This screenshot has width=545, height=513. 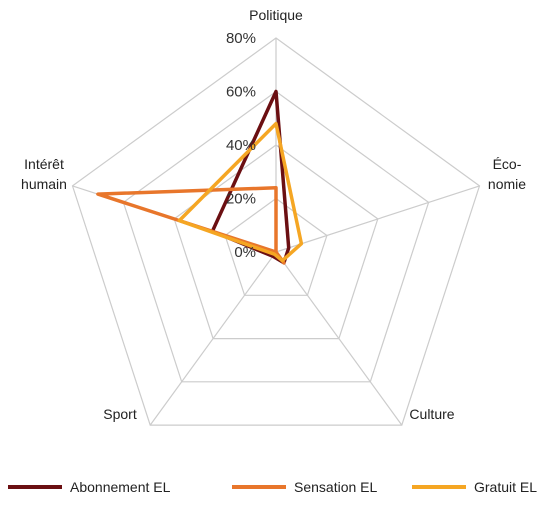 What do you see at coordinates (272, 487) in the screenshot?
I see `legend: Abonnement EL Sensation EL Gratuit EL` at bounding box center [272, 487].